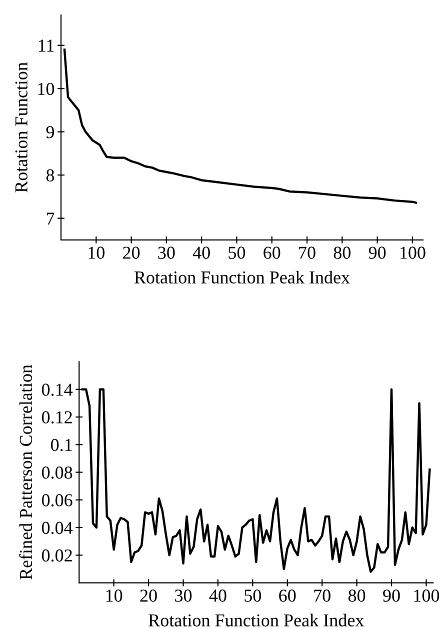 The height and width of the screenshot is (628, 442). Describe the element at coordinates (57, 417) in the screenshot. I see `y-tick-label: 0.12` at that location.